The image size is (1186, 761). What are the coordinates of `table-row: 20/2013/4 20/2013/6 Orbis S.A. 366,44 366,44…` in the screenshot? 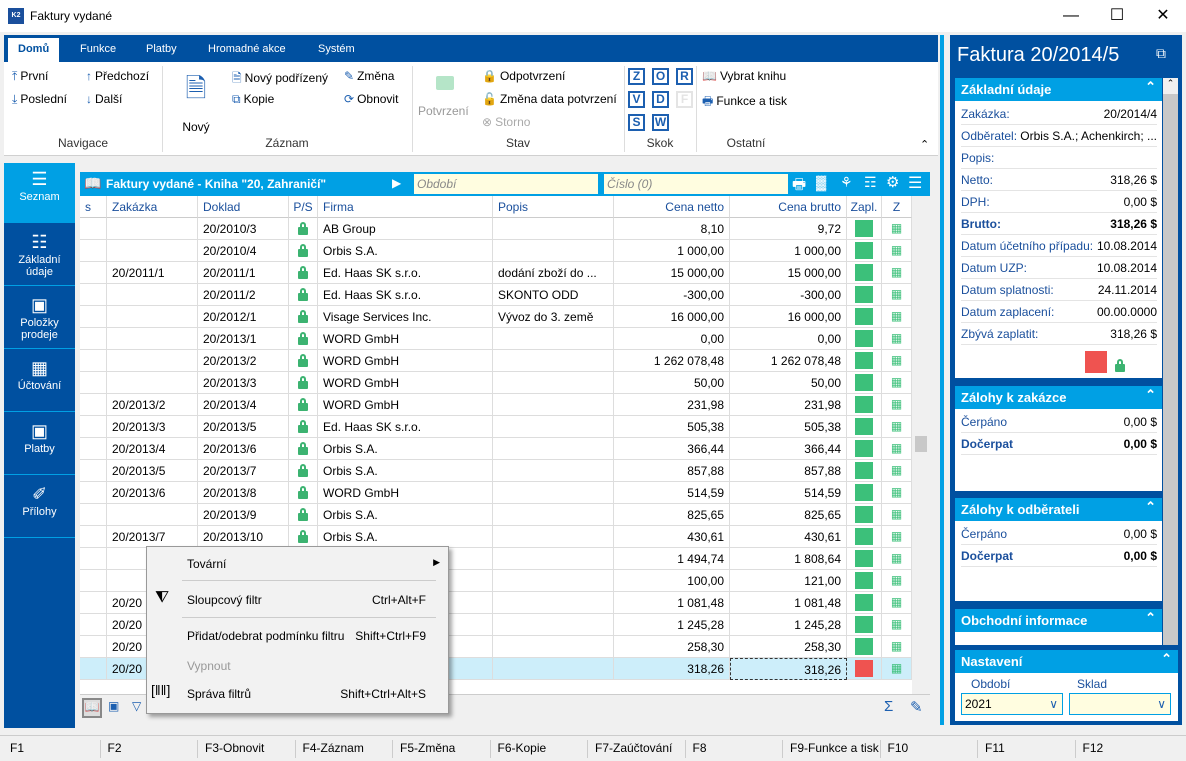 It's located at (496, 449).